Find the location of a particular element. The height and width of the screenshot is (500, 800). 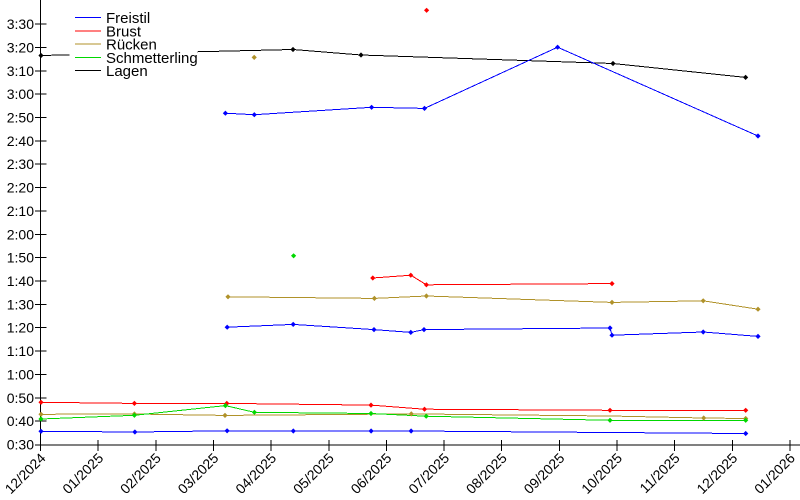

svg-text: 3:10 is located at coordinates (20, 71).